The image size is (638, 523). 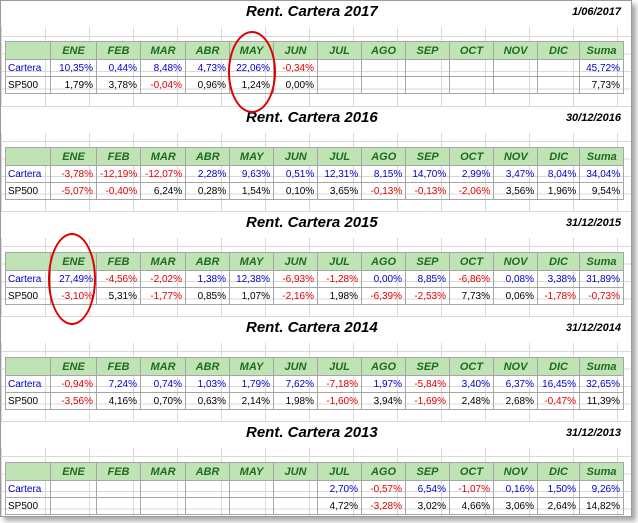 I want to click on value-cell: -0,34%, so click(x=295, y=68).